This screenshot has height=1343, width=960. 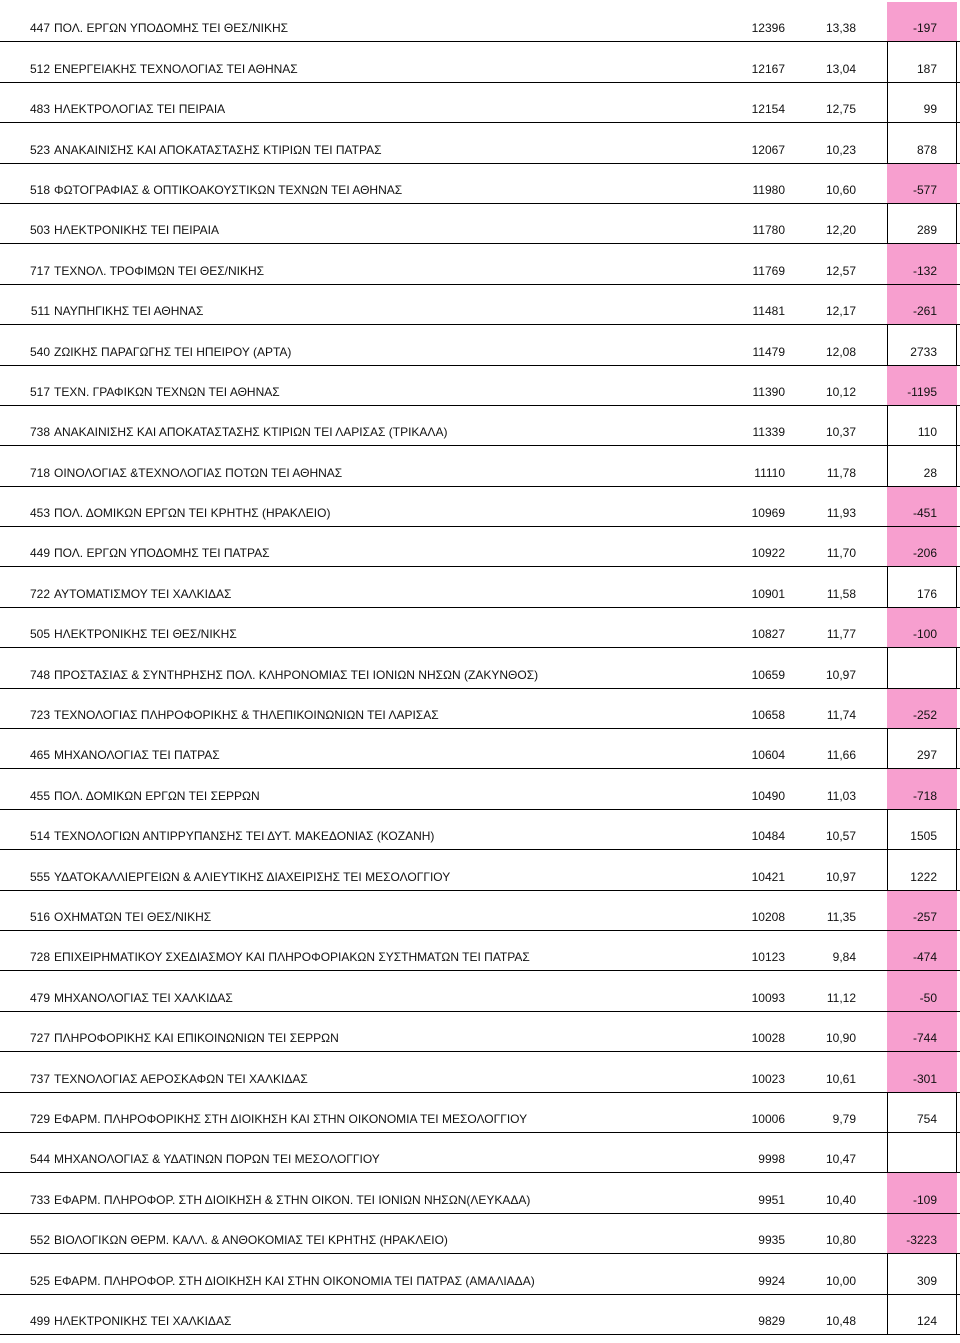 What do you see at coordinates (768, 674) in the screenshot?
I see `entry-score: 10659` at bounding box center [768, 674].